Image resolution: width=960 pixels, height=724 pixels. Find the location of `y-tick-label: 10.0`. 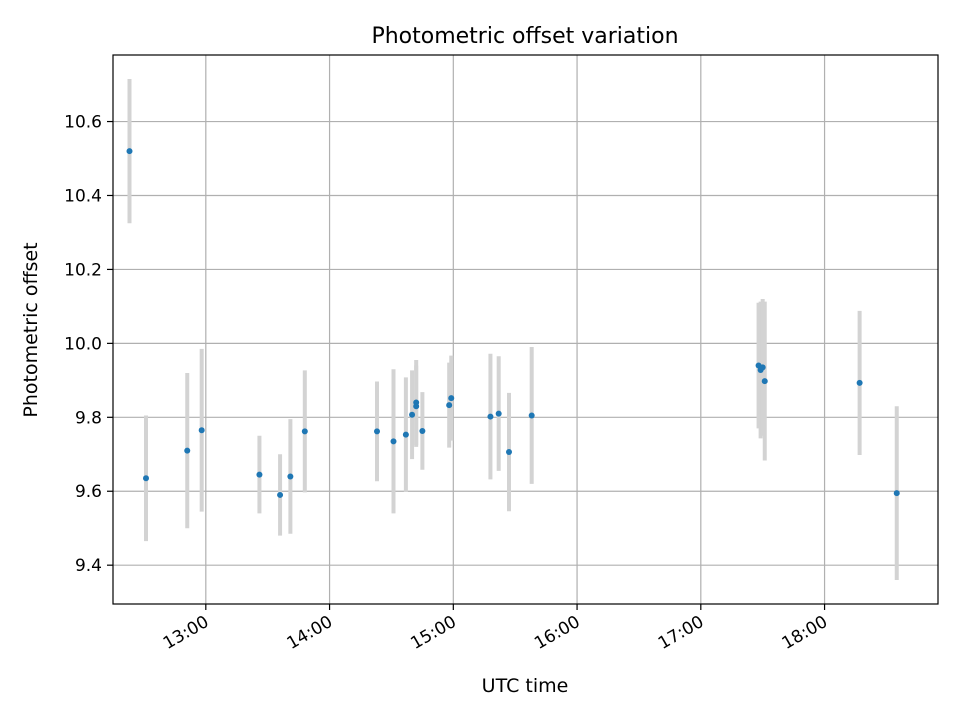

y-tick-label: 10.0 is located at coordinates (83, 344).